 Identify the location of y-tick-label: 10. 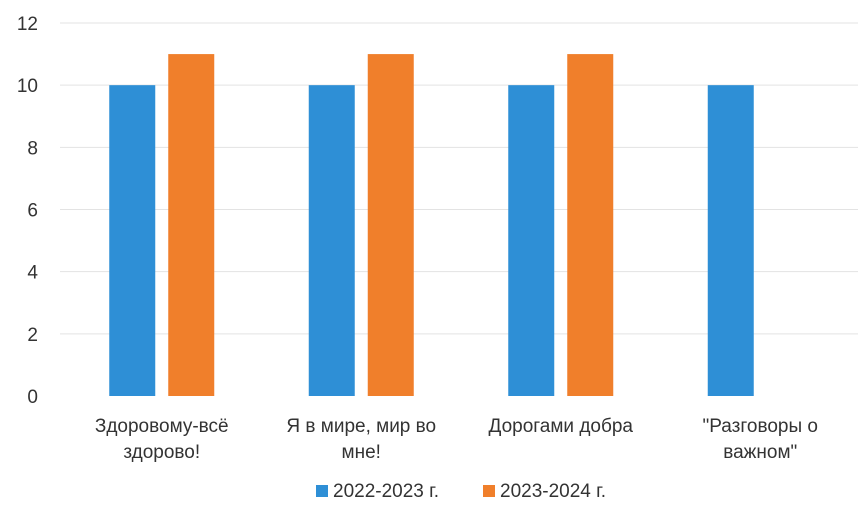
(27, 86).